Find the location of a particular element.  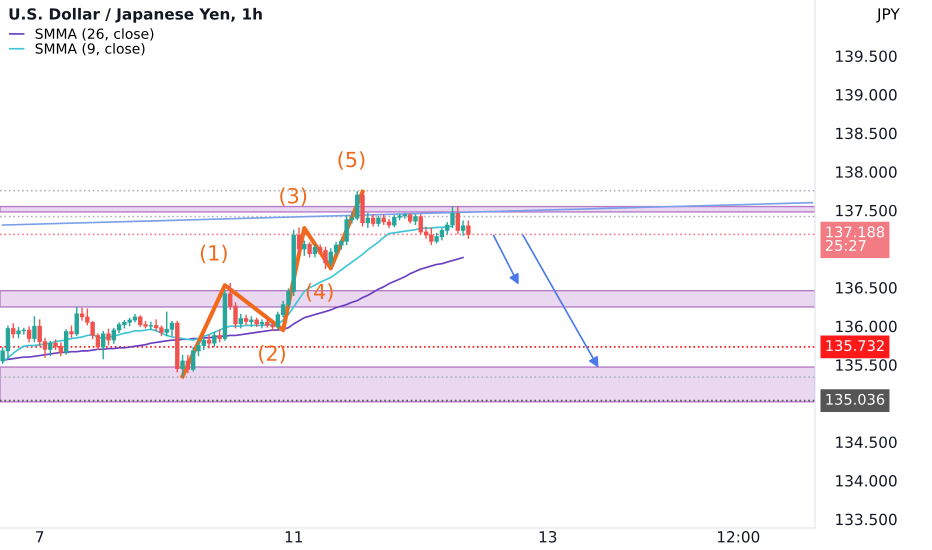

y-tick-label: 139.500 is located at coordinates (866, 56).